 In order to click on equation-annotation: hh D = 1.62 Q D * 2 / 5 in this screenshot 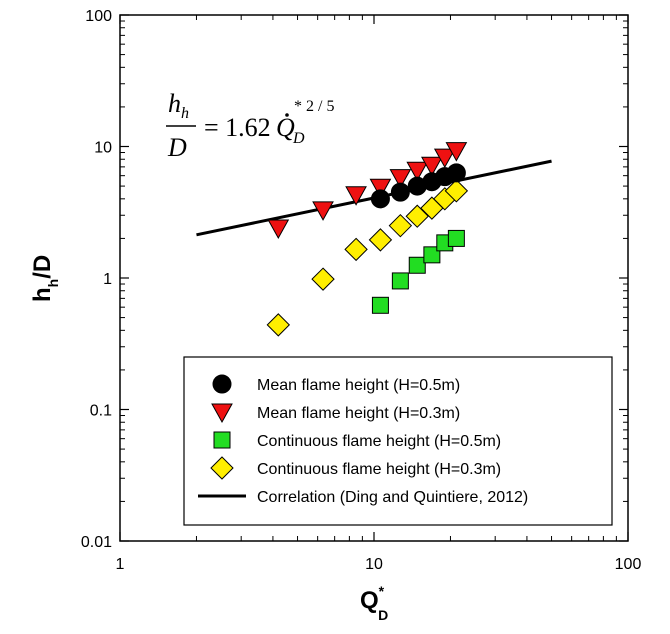, I will do `click(250, 125)`.